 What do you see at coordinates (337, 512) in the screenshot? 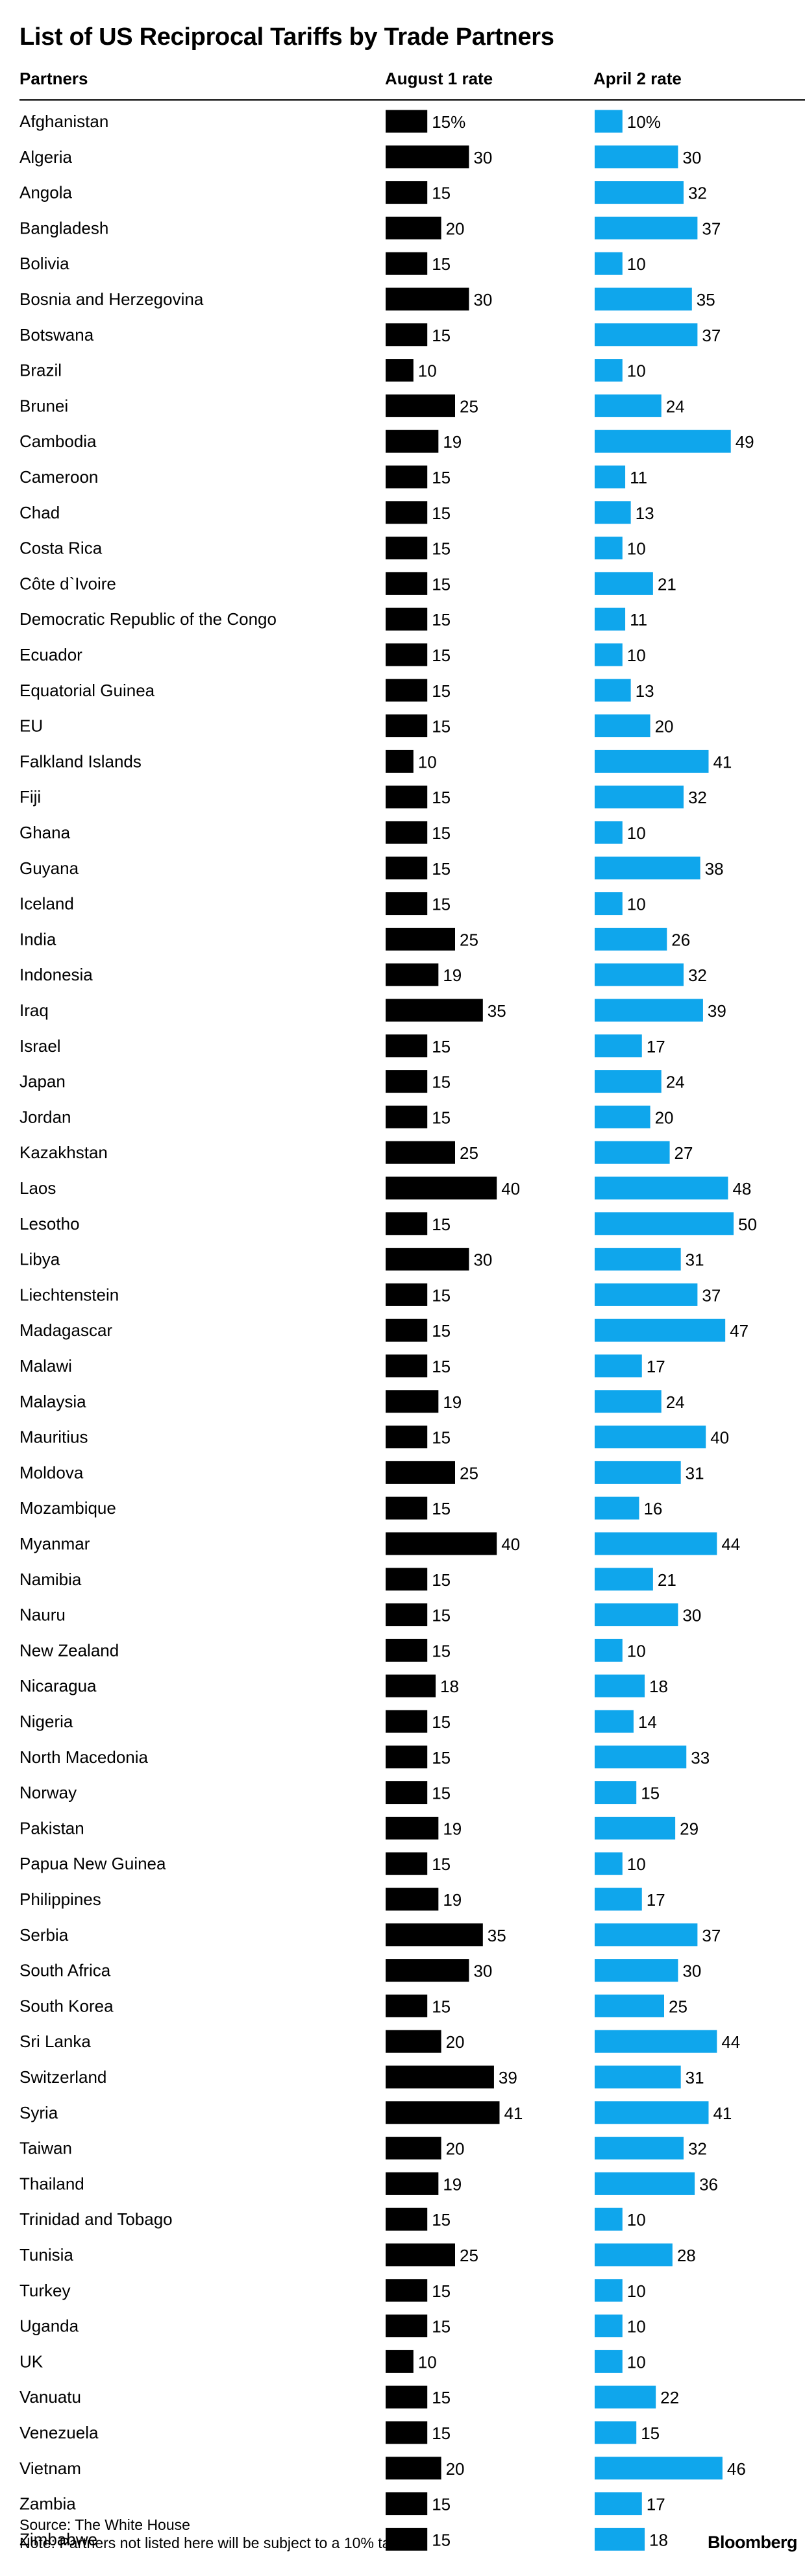
I see `table-row: Chad 15 13` at bounding box center [337, 512].